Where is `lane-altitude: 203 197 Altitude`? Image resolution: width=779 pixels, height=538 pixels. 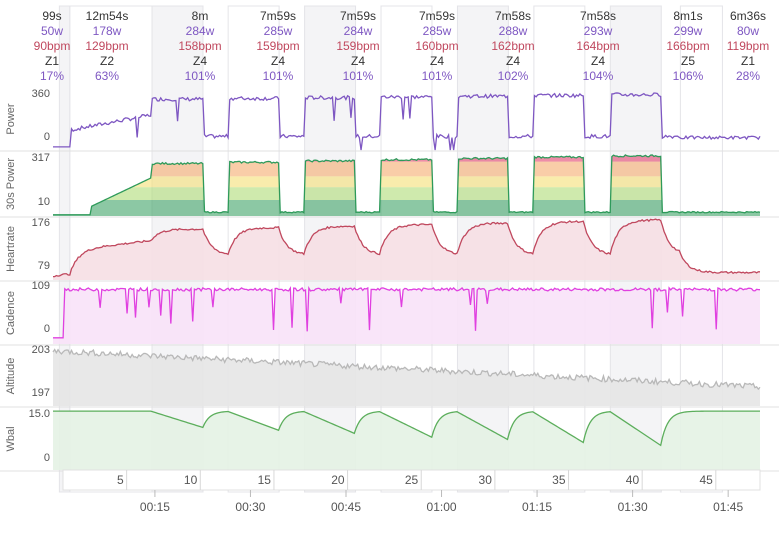 lane-altitude: 203 197 Altitude is located at coordinates (389, 376).